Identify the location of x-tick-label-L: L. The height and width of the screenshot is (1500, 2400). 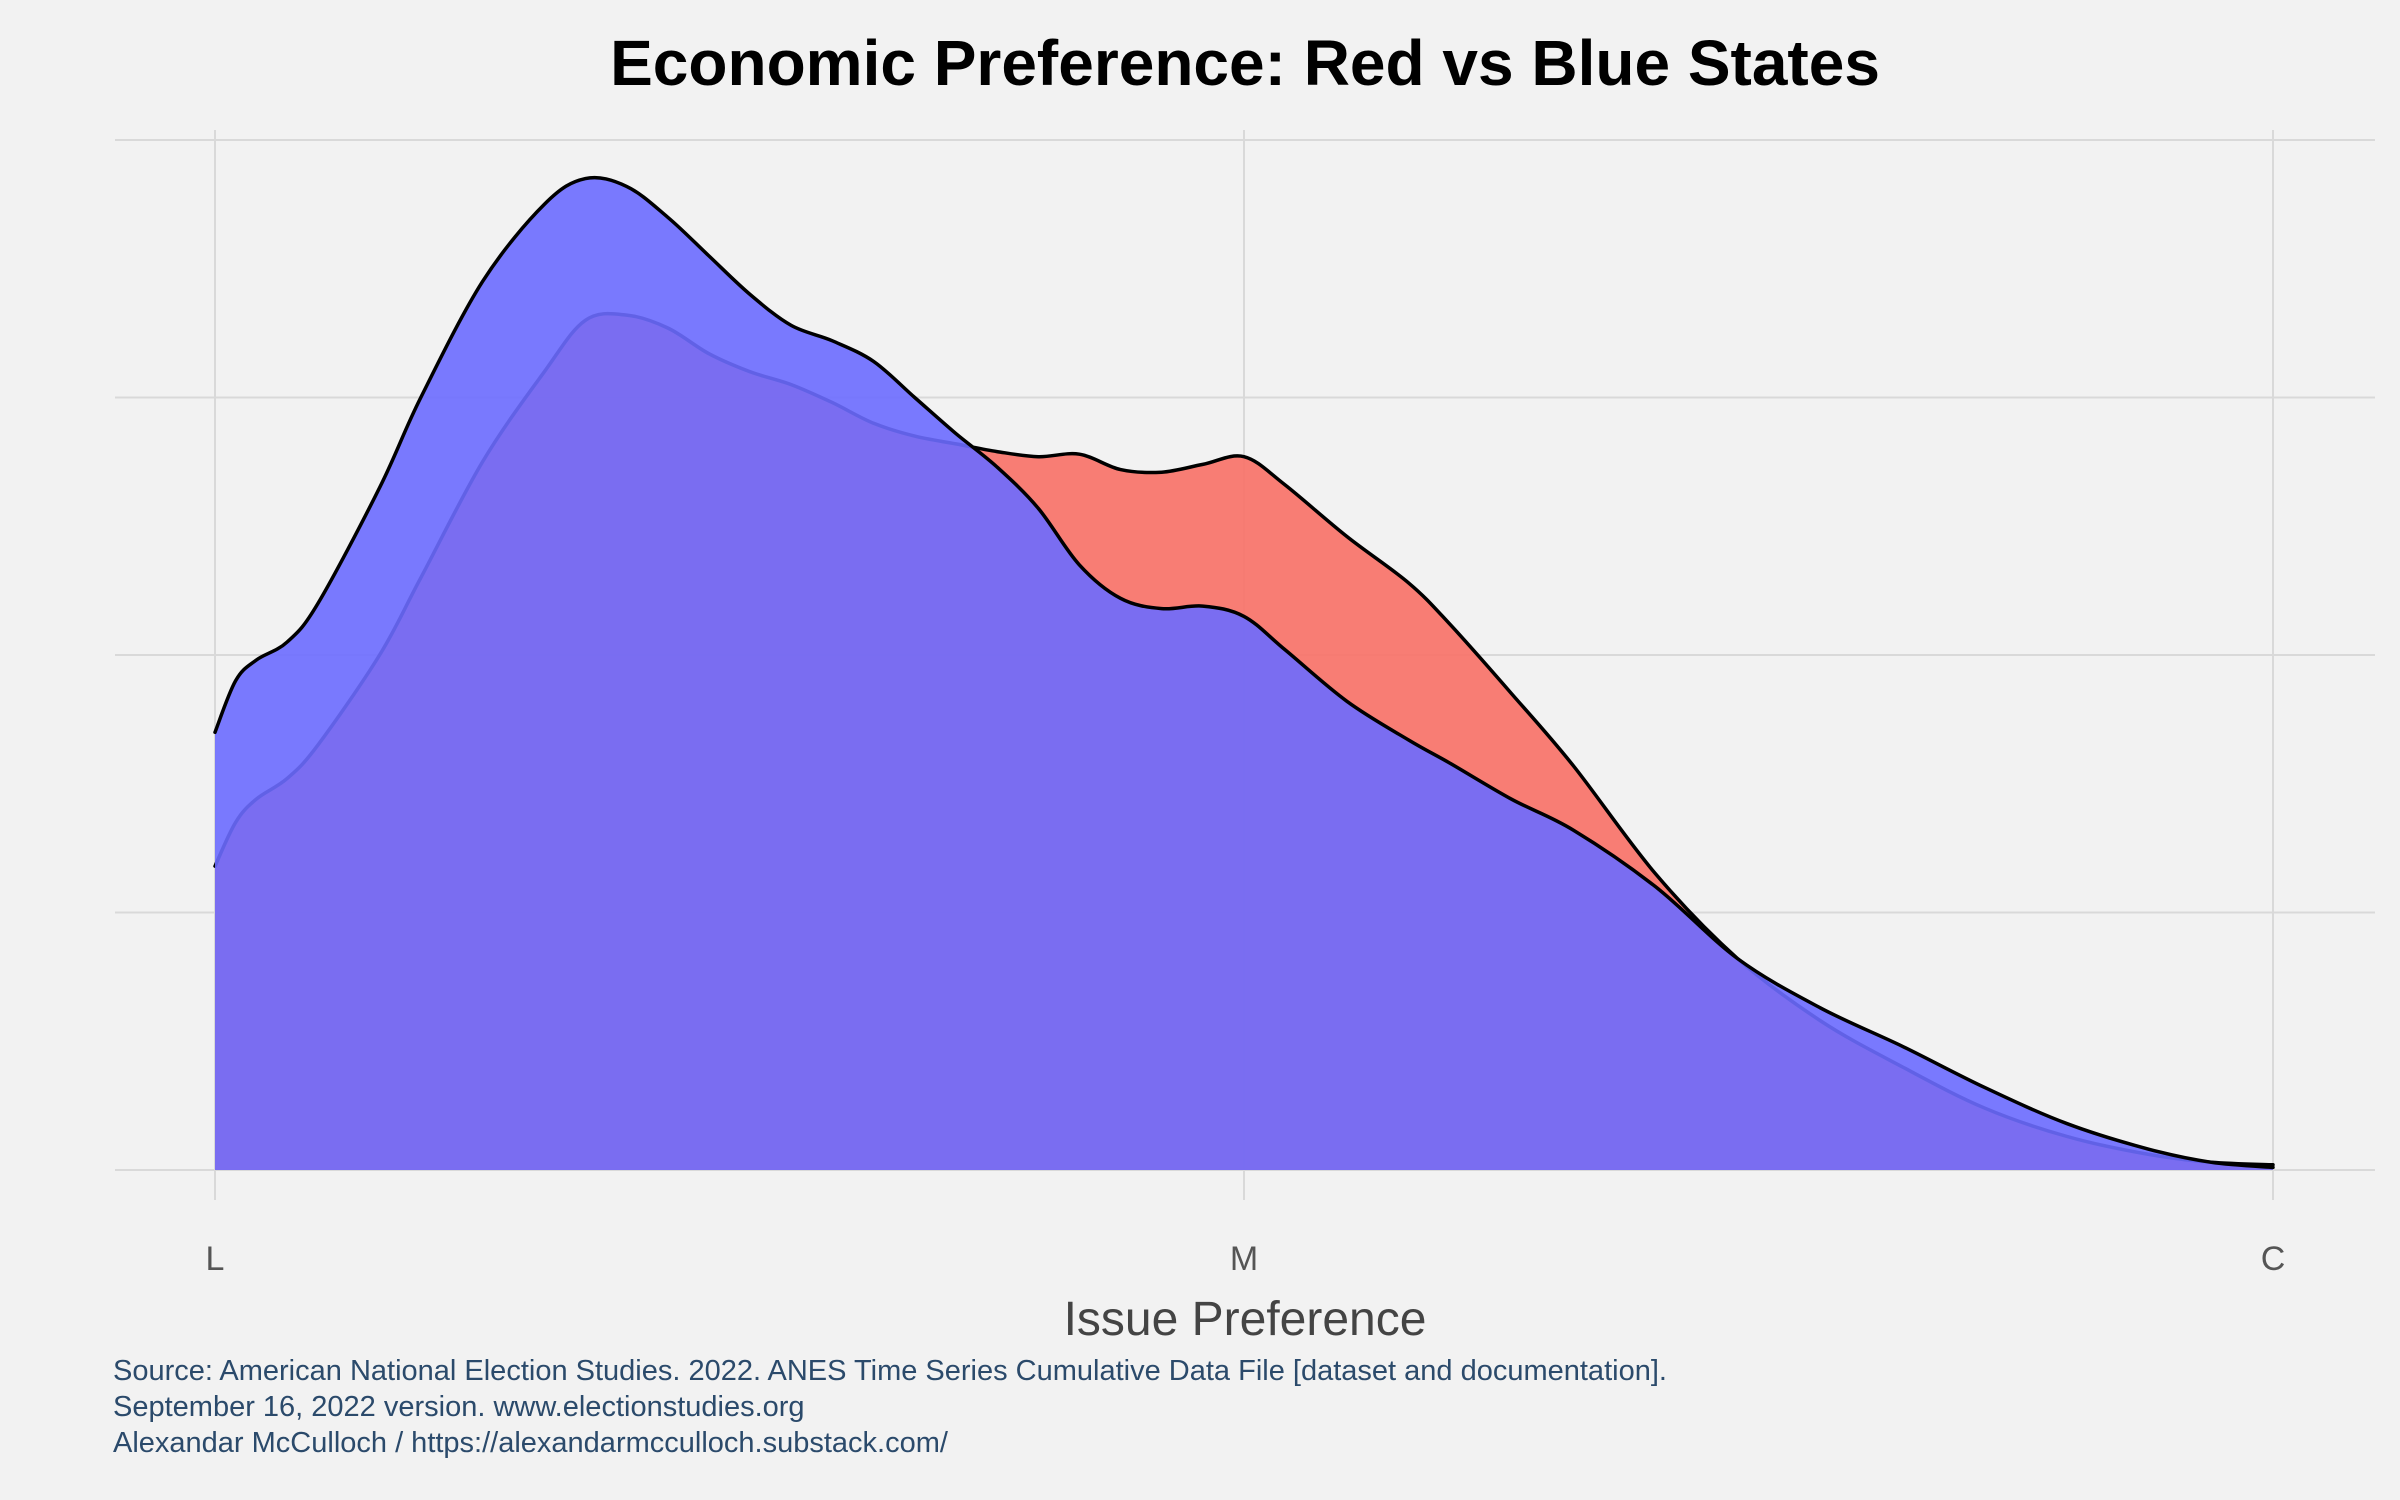
(215, 1259).